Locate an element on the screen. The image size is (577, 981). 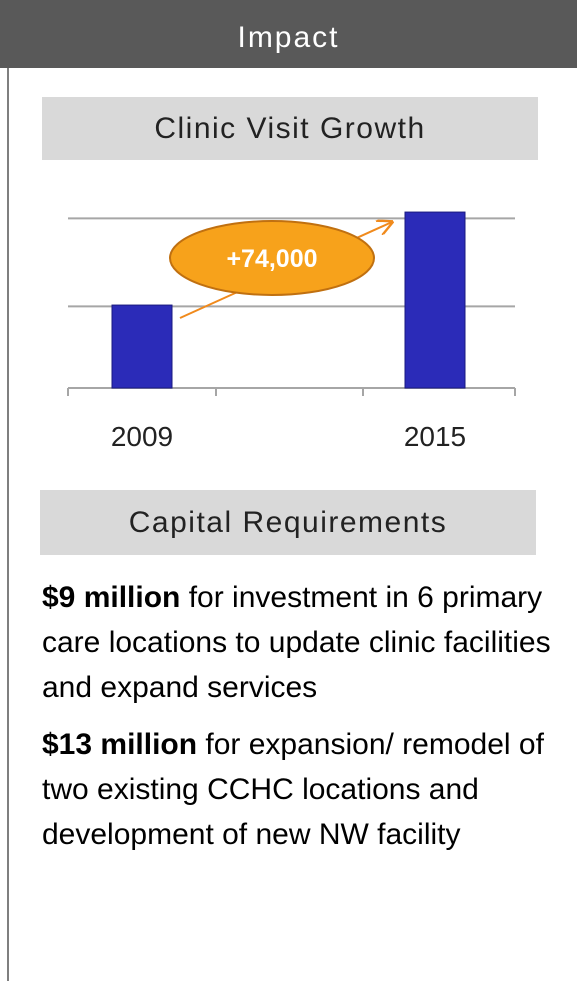
amount: $13 million is located at coordinates (120, 744).